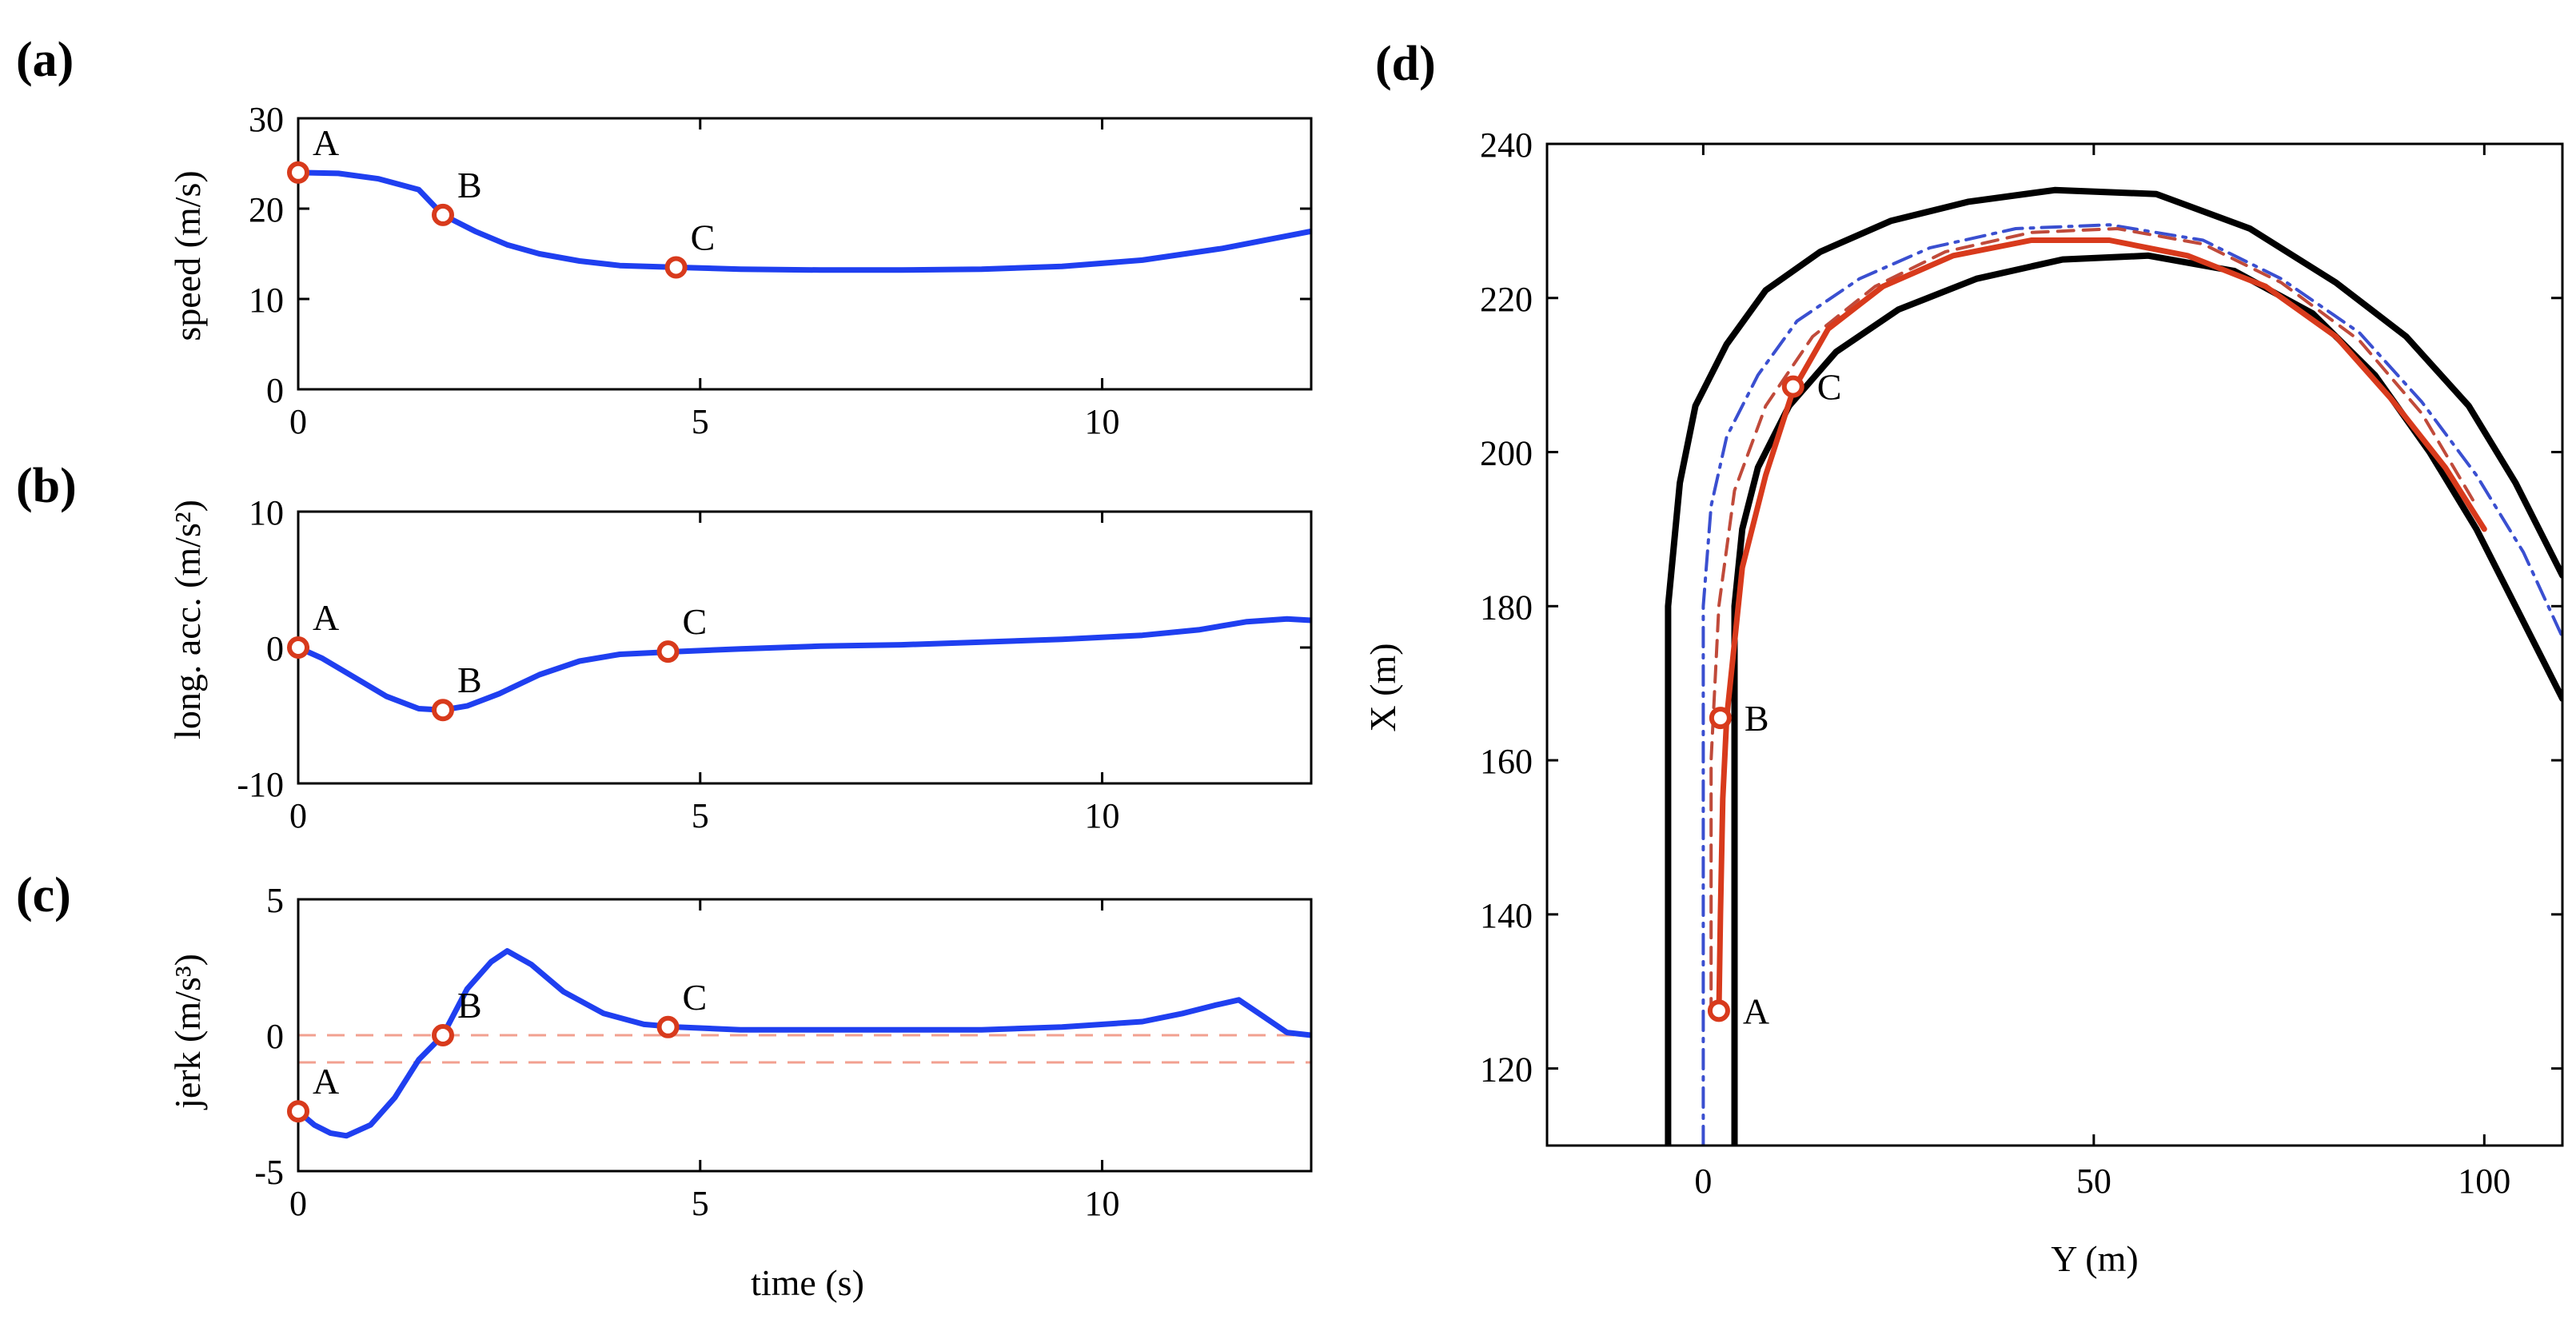 This screenshot has height=1323, width=2576. I want to click on panel-d-ytick-label-2: 160, so click(1506, 761).